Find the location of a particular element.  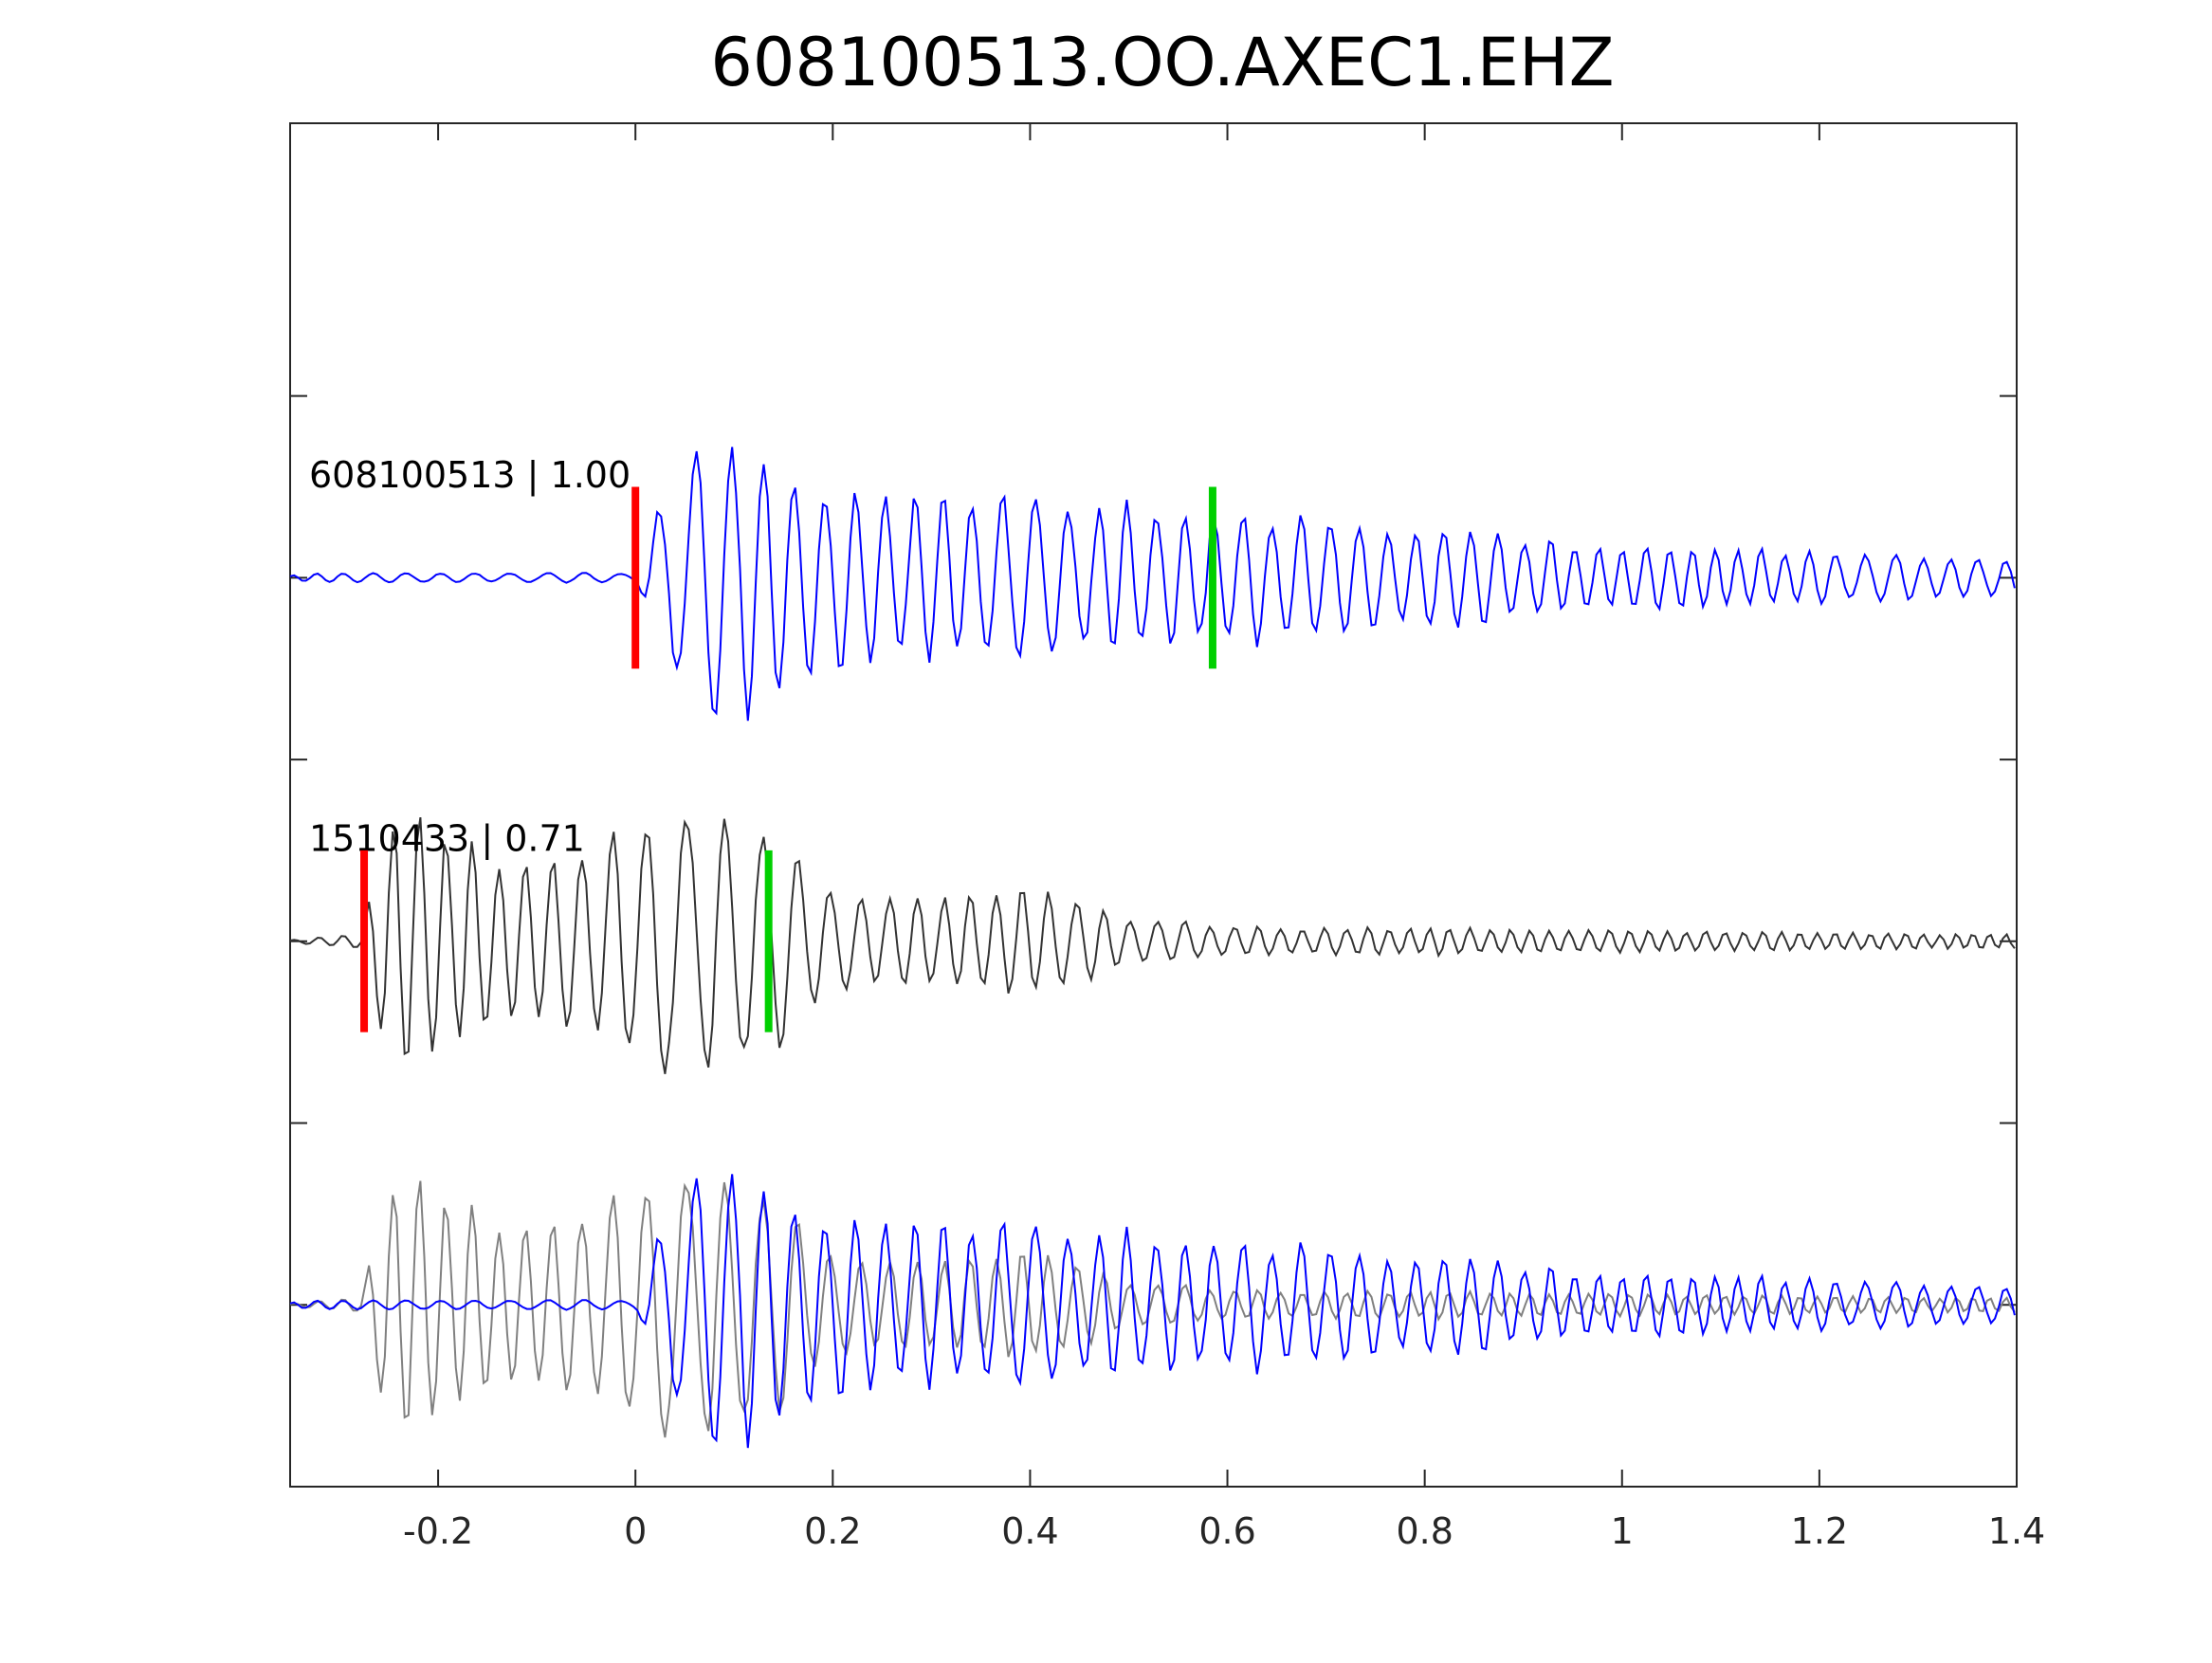

x-tick-label: 0.8 is located at coordinates (1424, 1531).